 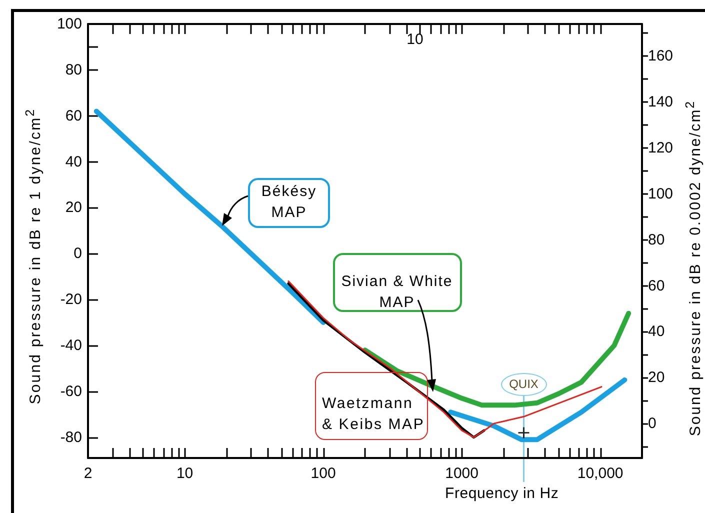 What do you see at coordinates (415, 40) in the screenshot?
I see `annotation: 10` at bounding box center [415, 40].